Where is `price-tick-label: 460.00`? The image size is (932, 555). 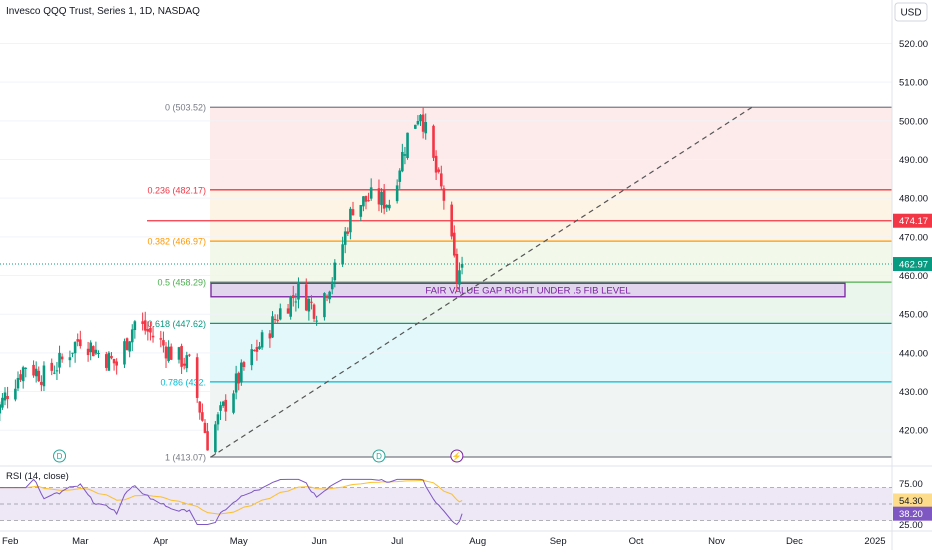
price-tick-label: 460.00 is located at coordinates (913, 276).